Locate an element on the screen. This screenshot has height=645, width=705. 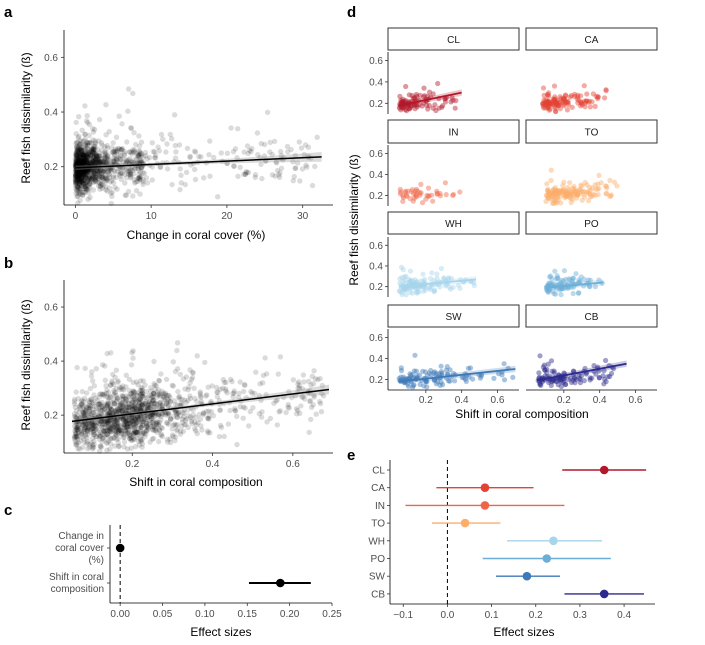
panel-c-xtick-label: 0.25 is located at coordinates (332, 614).